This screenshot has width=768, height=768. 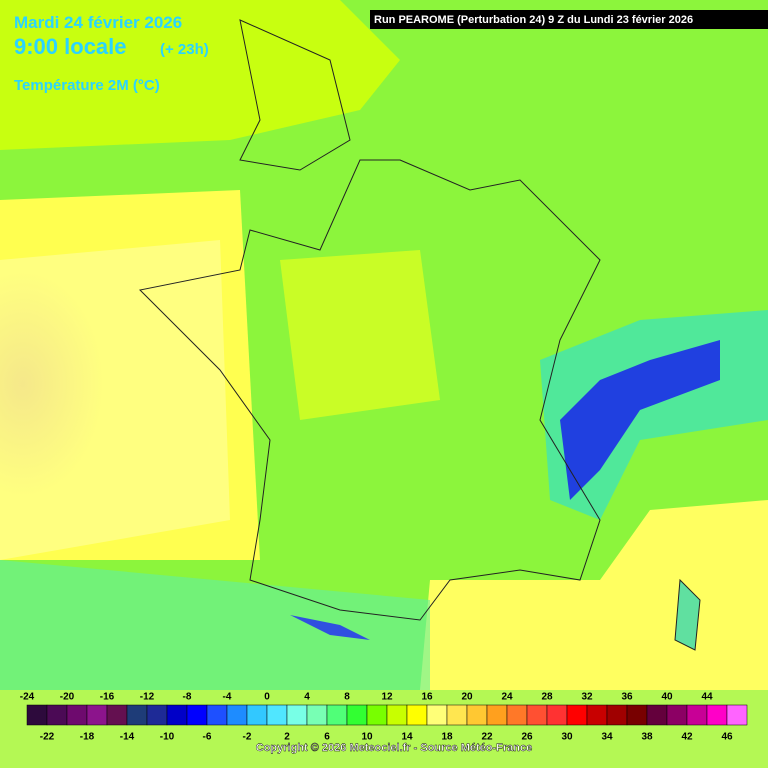 I want to click on legend-tick-label: -6, so click(x=207, y=737).